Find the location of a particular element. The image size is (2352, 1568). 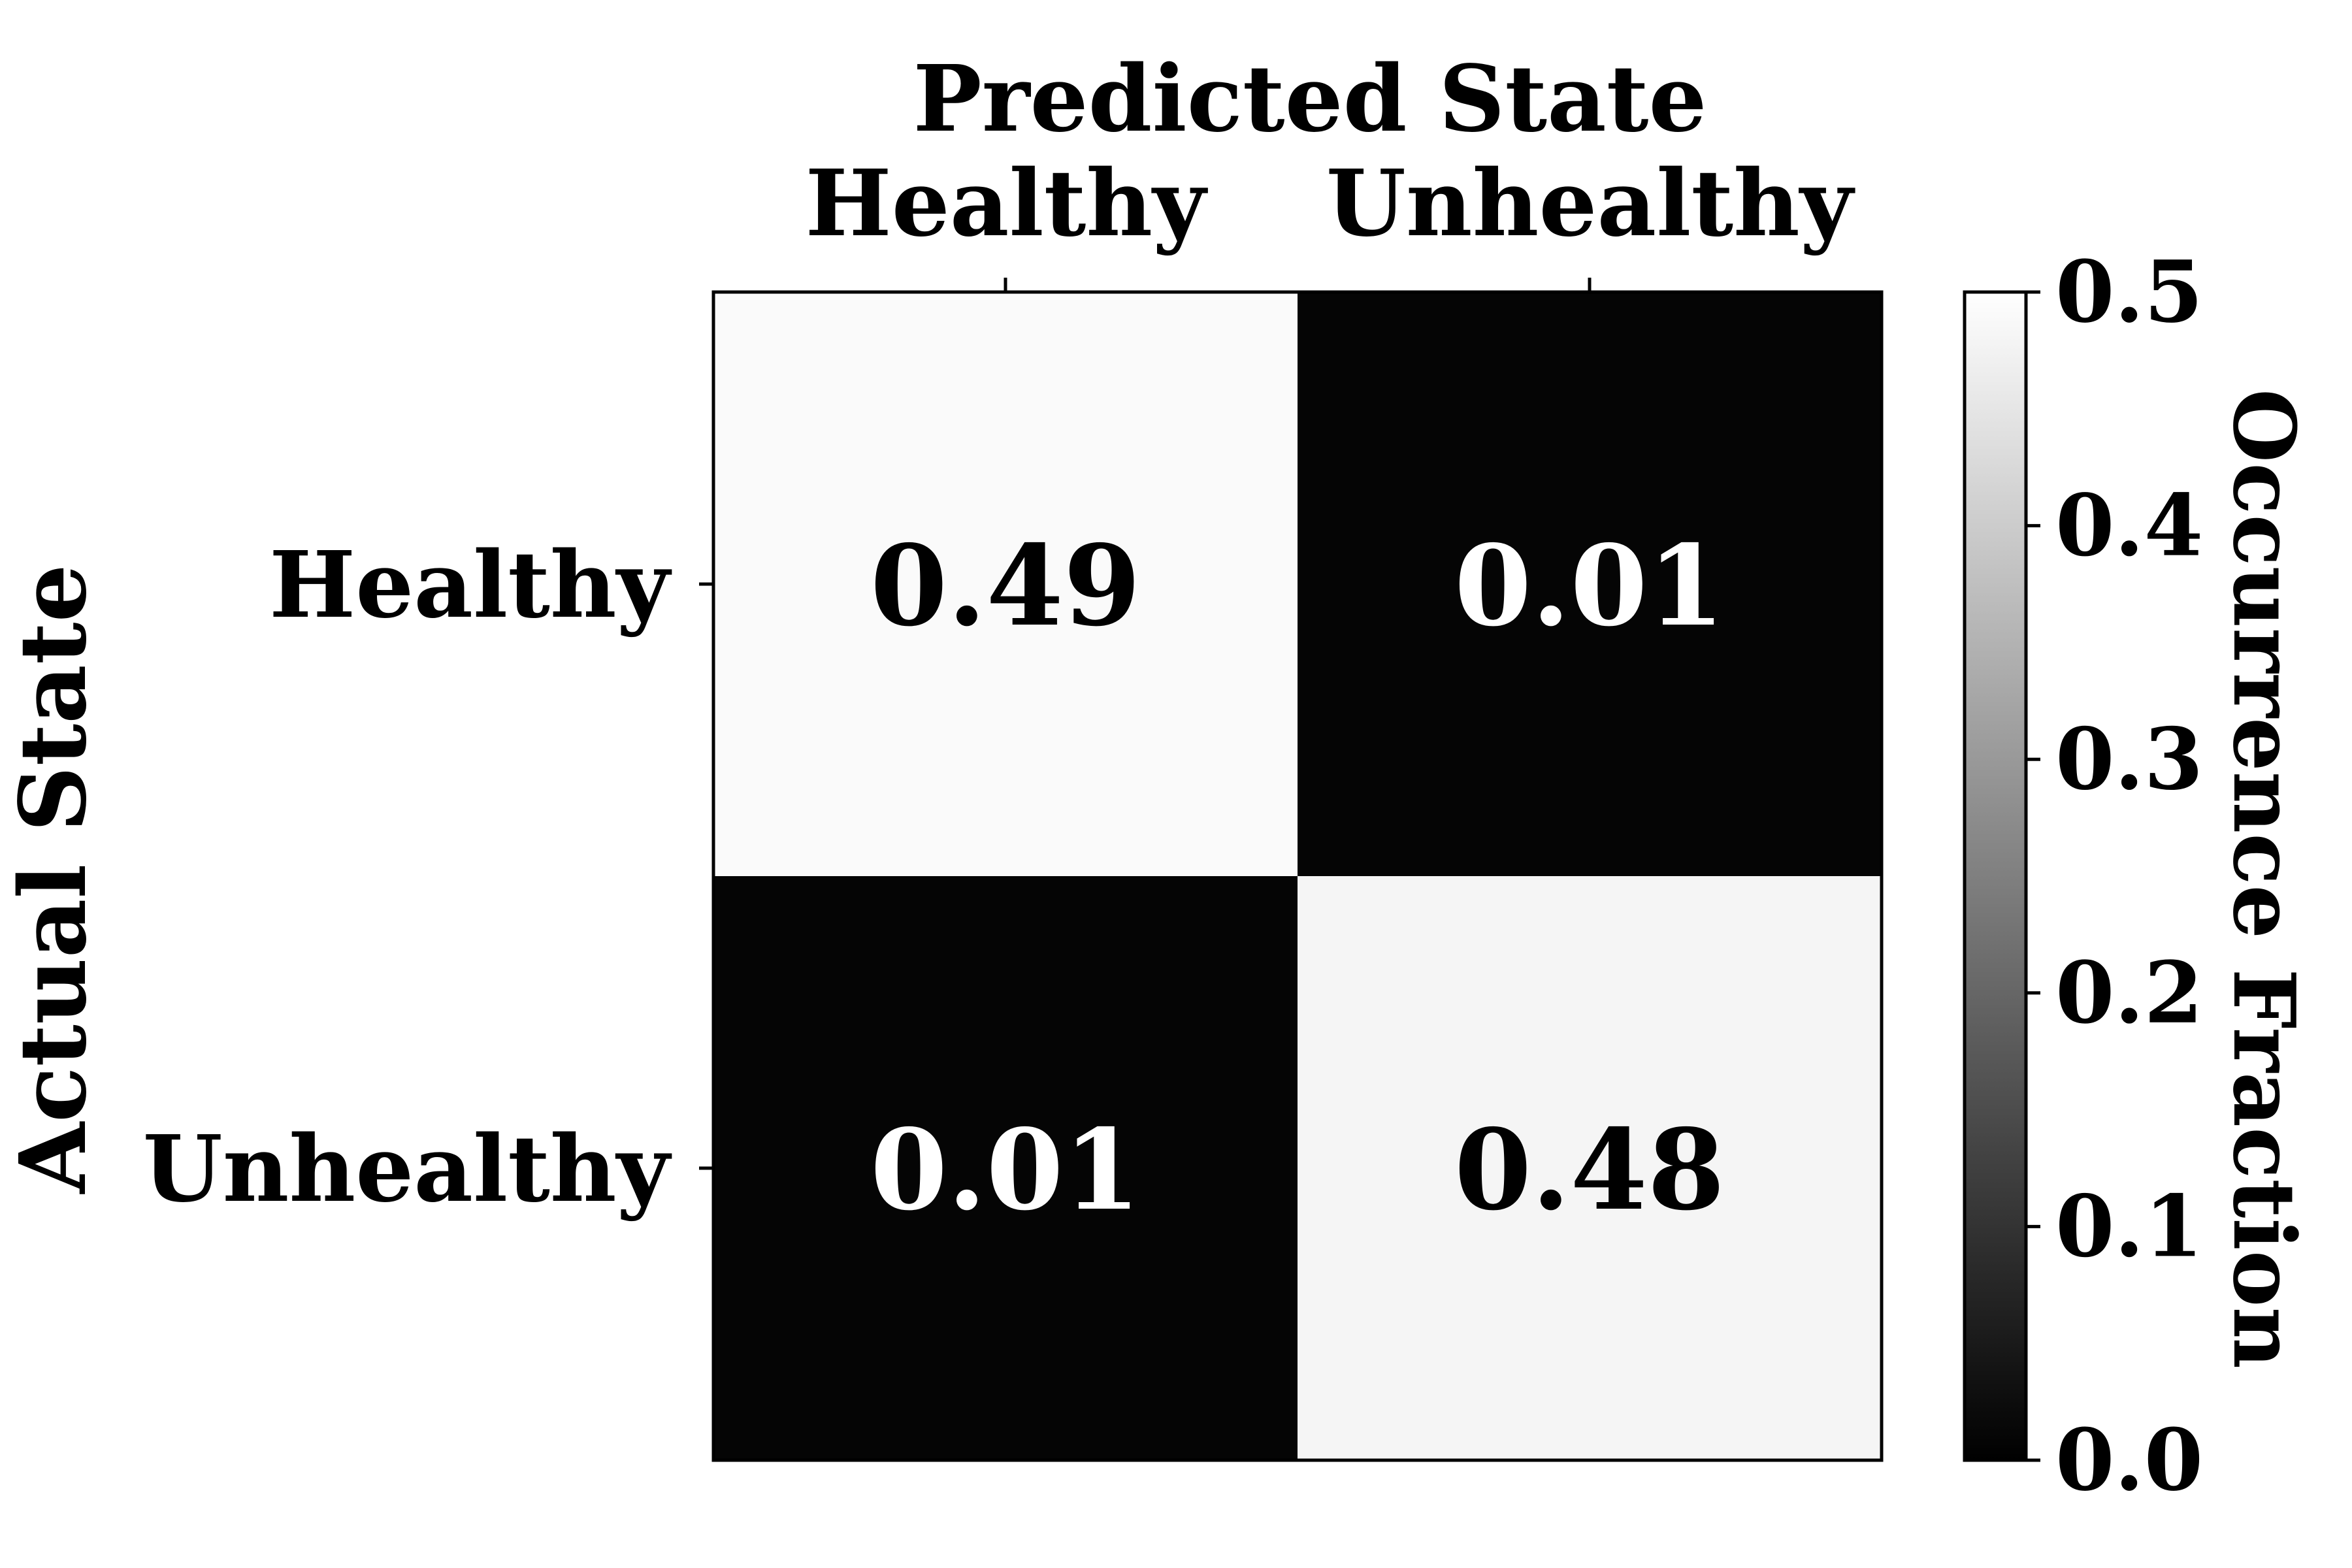

colorbar-tick-label: 0.1 is located at coordinates (2129, 1226).